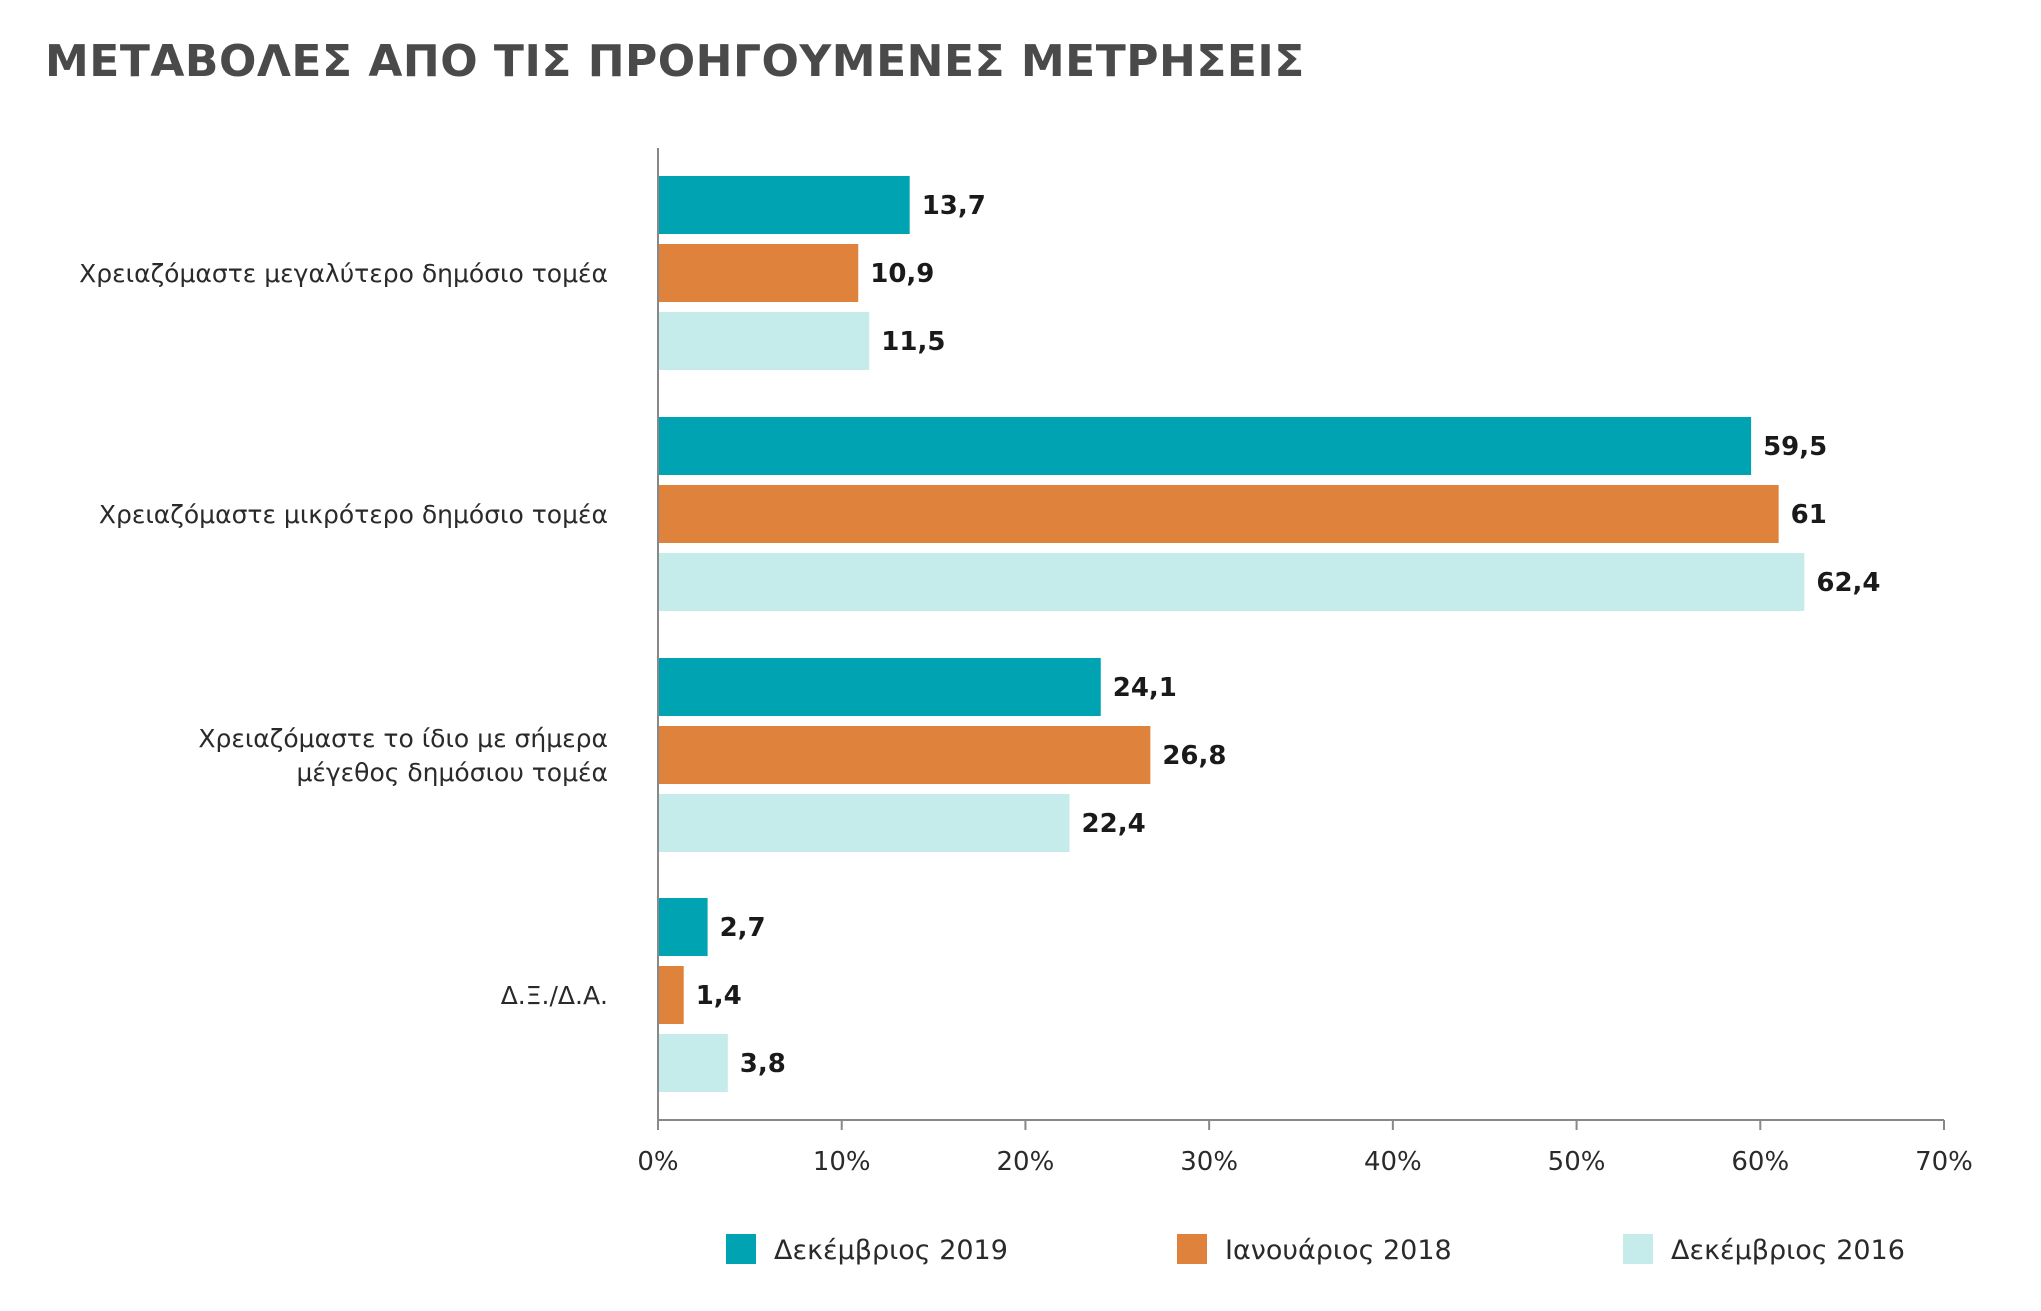 The image size is (2041, 1311). Describe the element at coordinates (1848, 583) in the screenshot. I see `data-label: 62,4` at that location.